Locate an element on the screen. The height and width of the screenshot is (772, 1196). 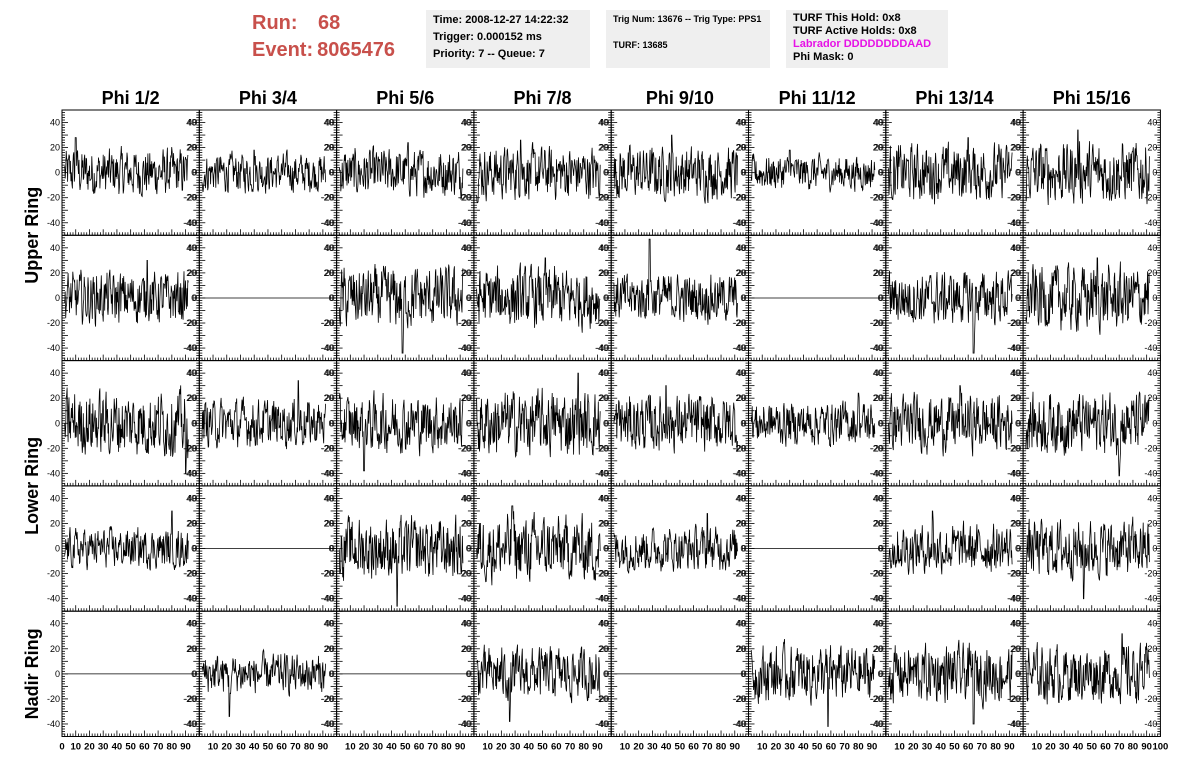
event-label: Event: is located at coordinates (283, 50).